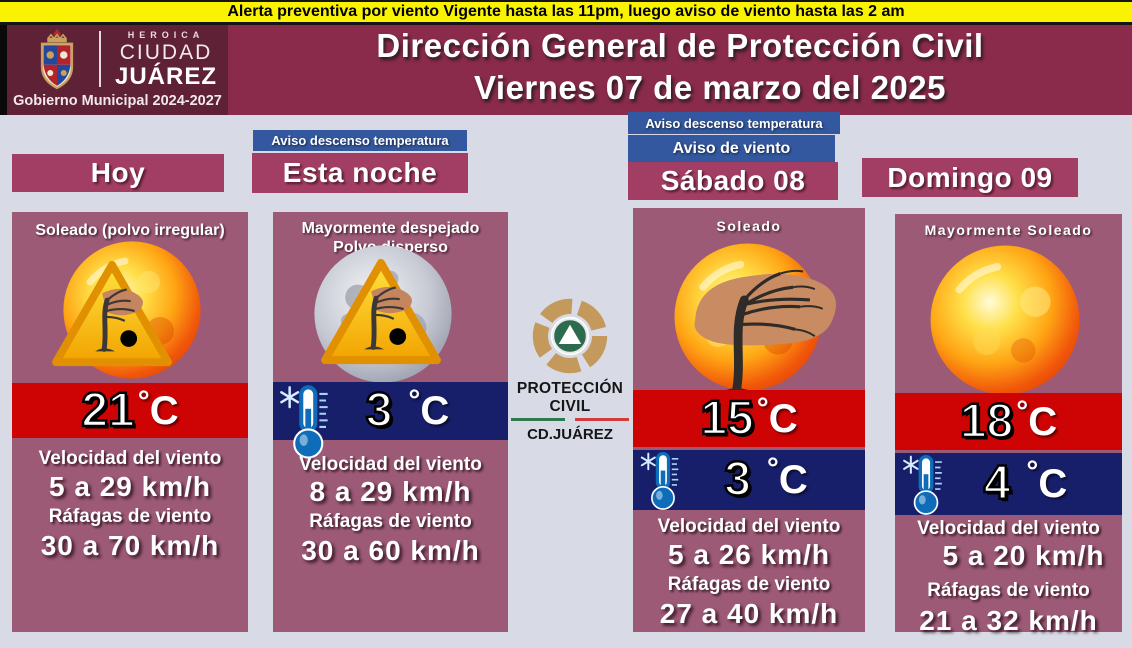  What do you see at coordinates (756, 322) in the screenshot?
I see `windblown-tree-dust-icon` at bounding box center [756, 322].